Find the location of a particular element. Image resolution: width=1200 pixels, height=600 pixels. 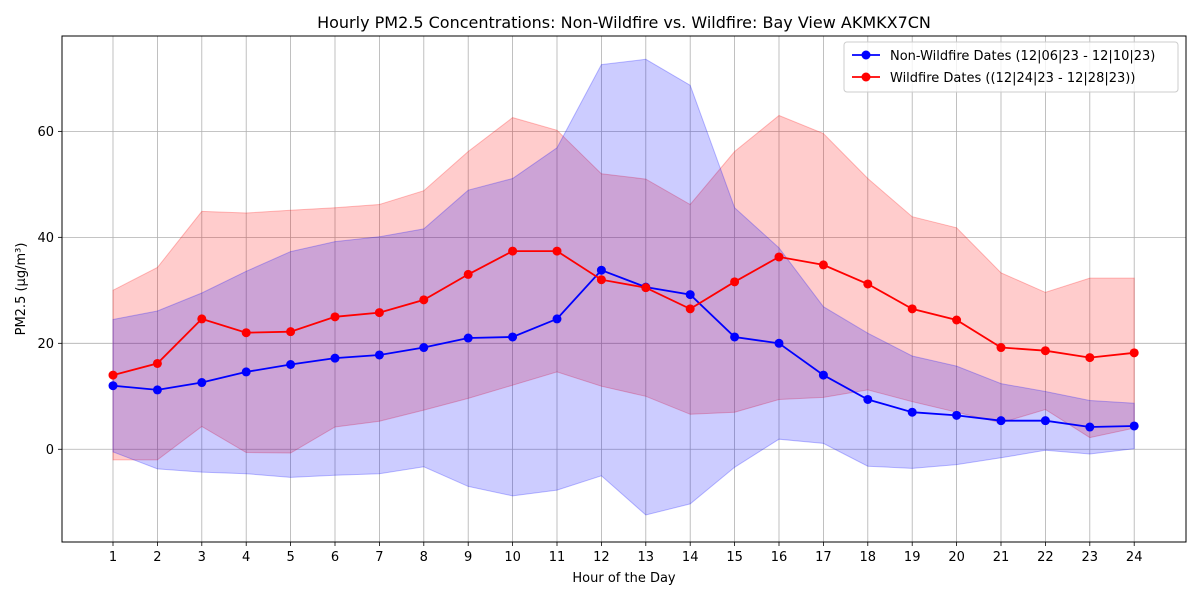

x-axis-label: Hour of the Day is located at coordinates (624, 578).